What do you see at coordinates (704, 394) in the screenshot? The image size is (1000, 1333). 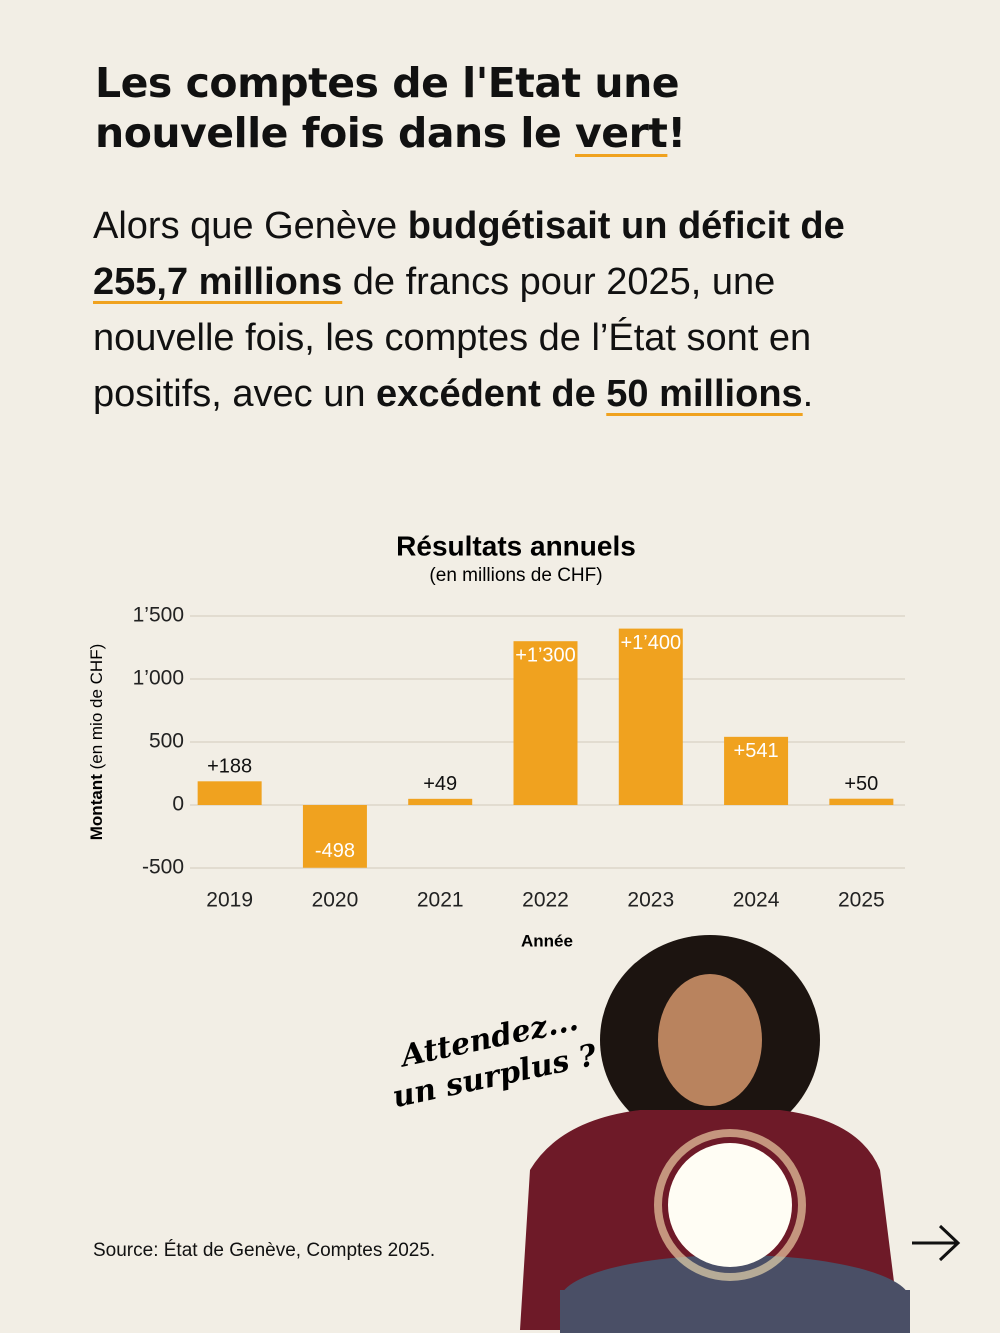 I see `intro-highlight: 50 millions` at bounding box center [704, 394].